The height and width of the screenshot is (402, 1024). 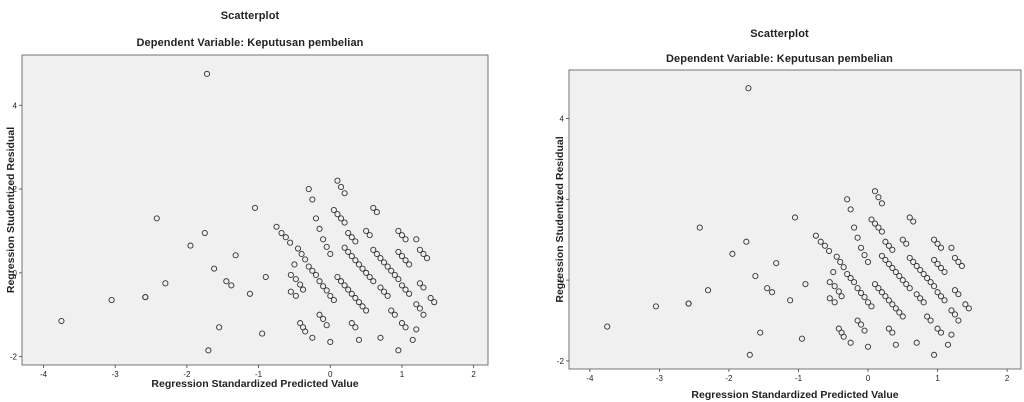 What do you see at coordinates (11, 210) in the screenshot?
I see `y-axis-label: Regression Studentized Residual` at bounding box center [11, 210].